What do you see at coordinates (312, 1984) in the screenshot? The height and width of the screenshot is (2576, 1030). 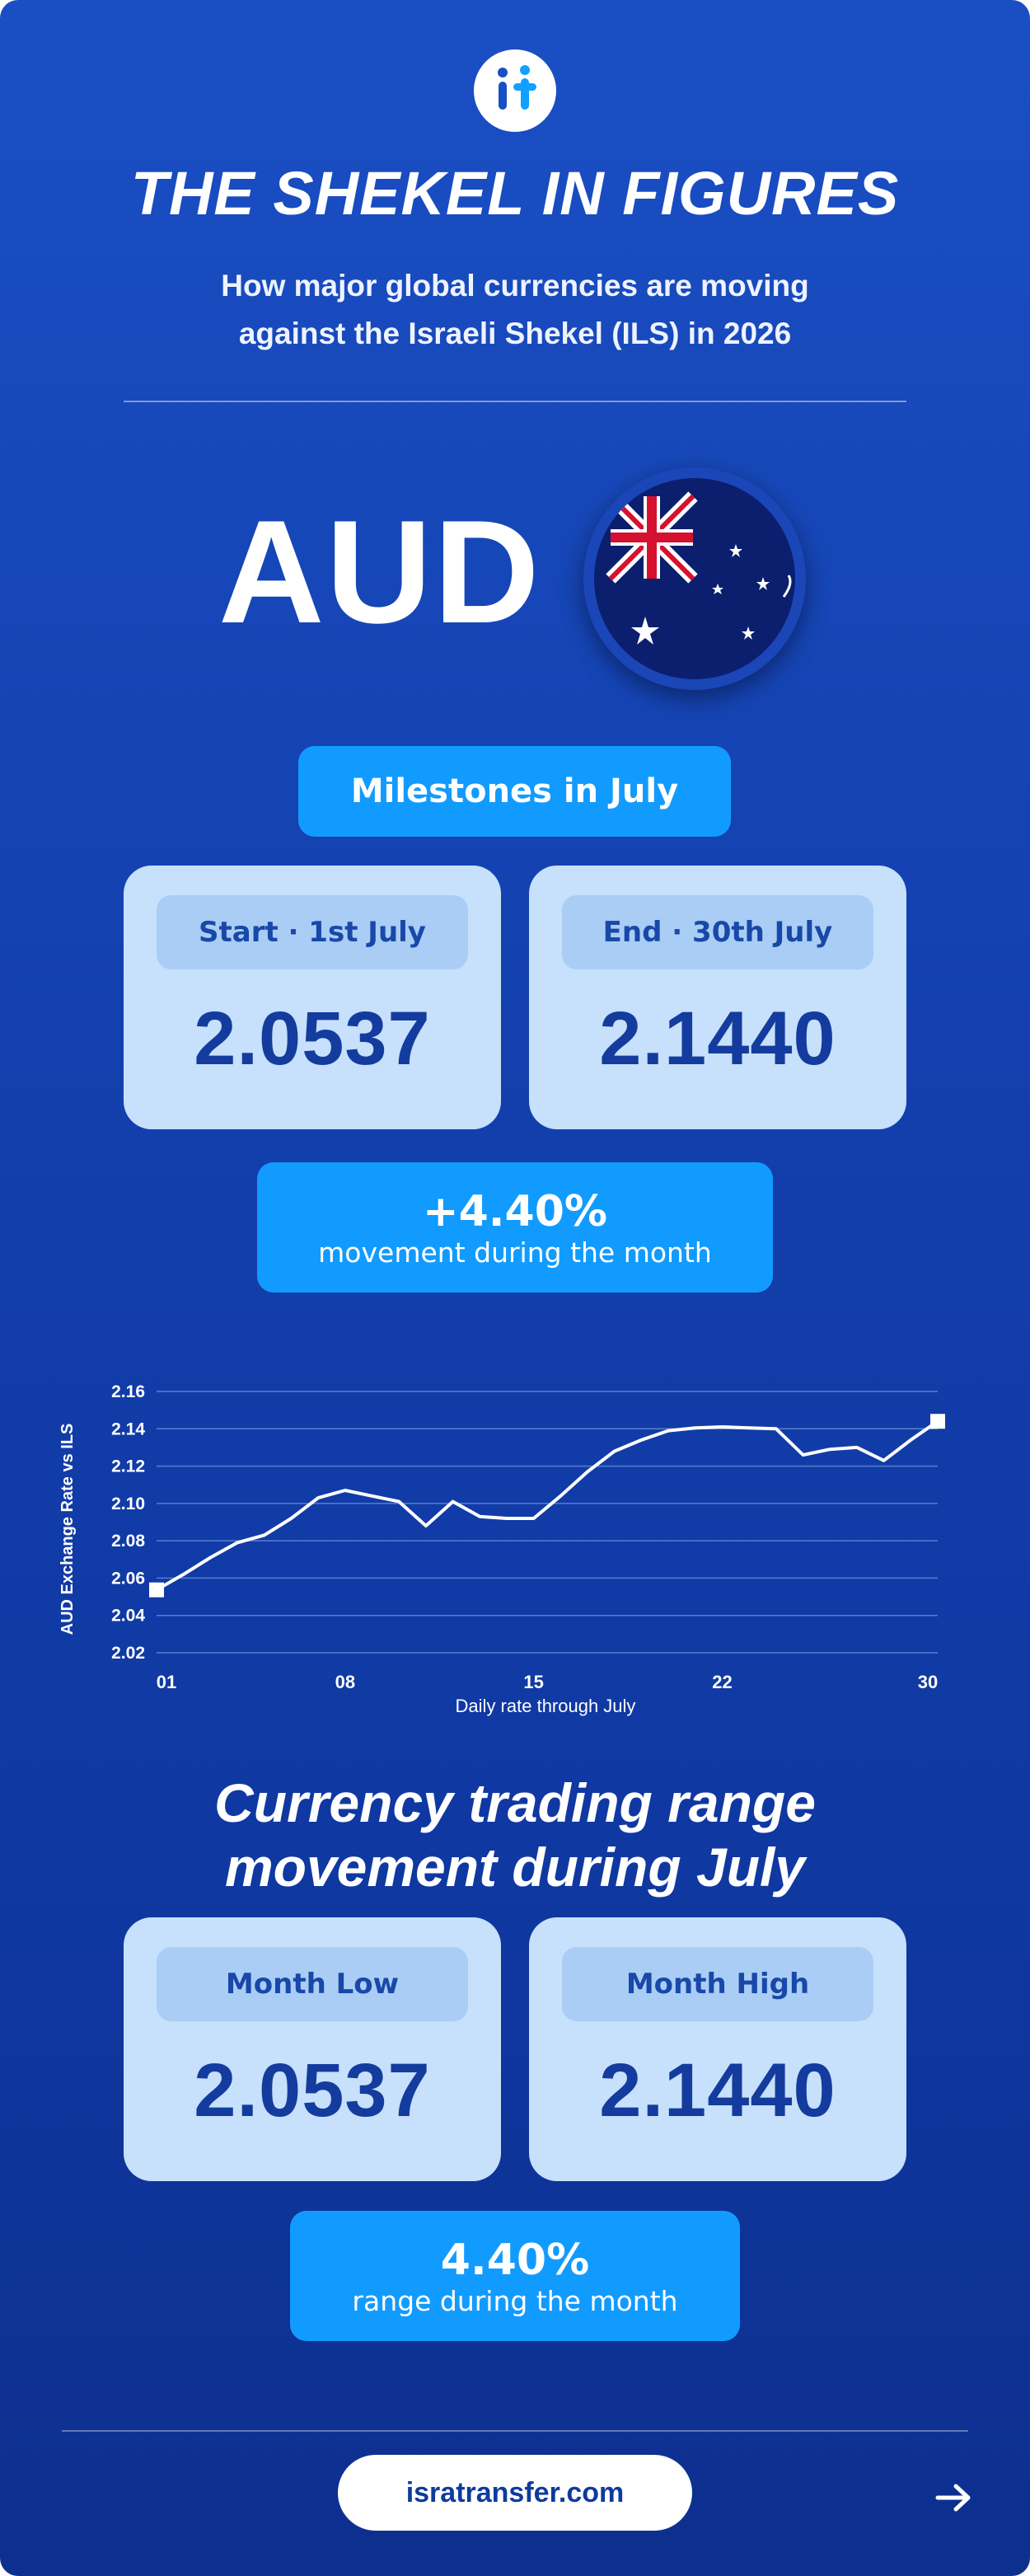 I see `month-low-label: Month Low` at bounding box center [312, 1984].